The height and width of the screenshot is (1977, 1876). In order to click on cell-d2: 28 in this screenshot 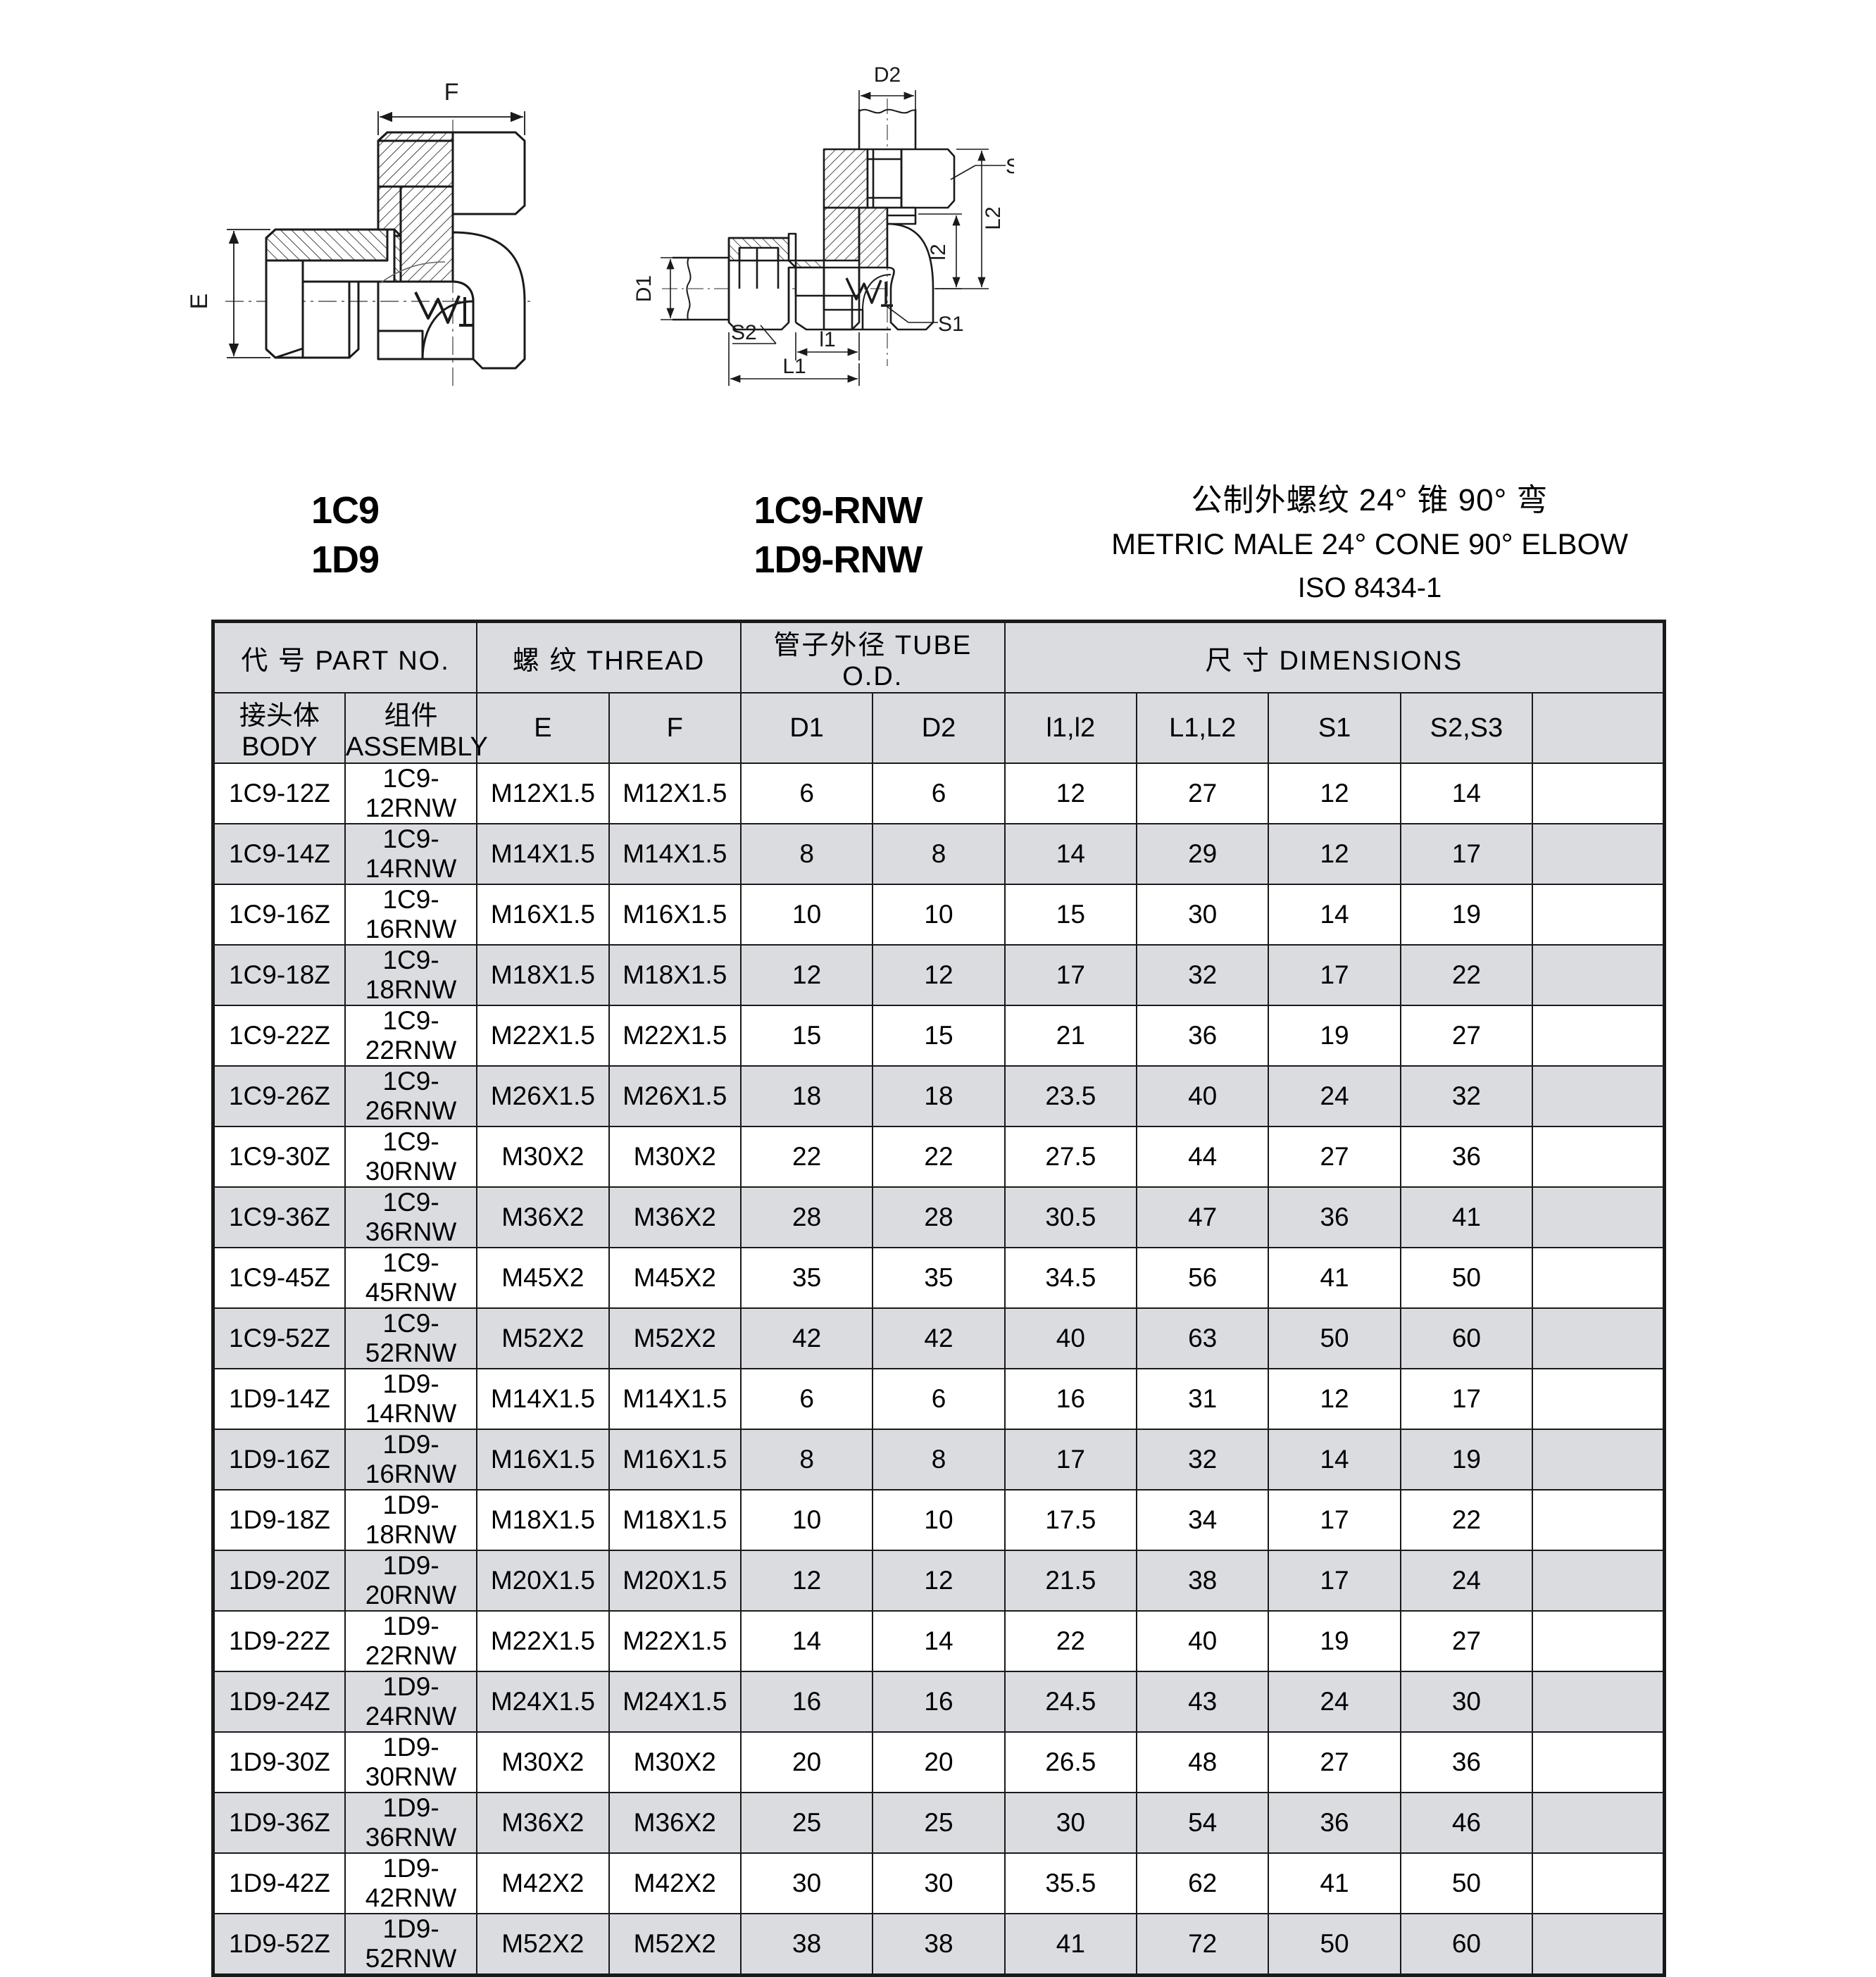, I will do `click(939, 1217)`.